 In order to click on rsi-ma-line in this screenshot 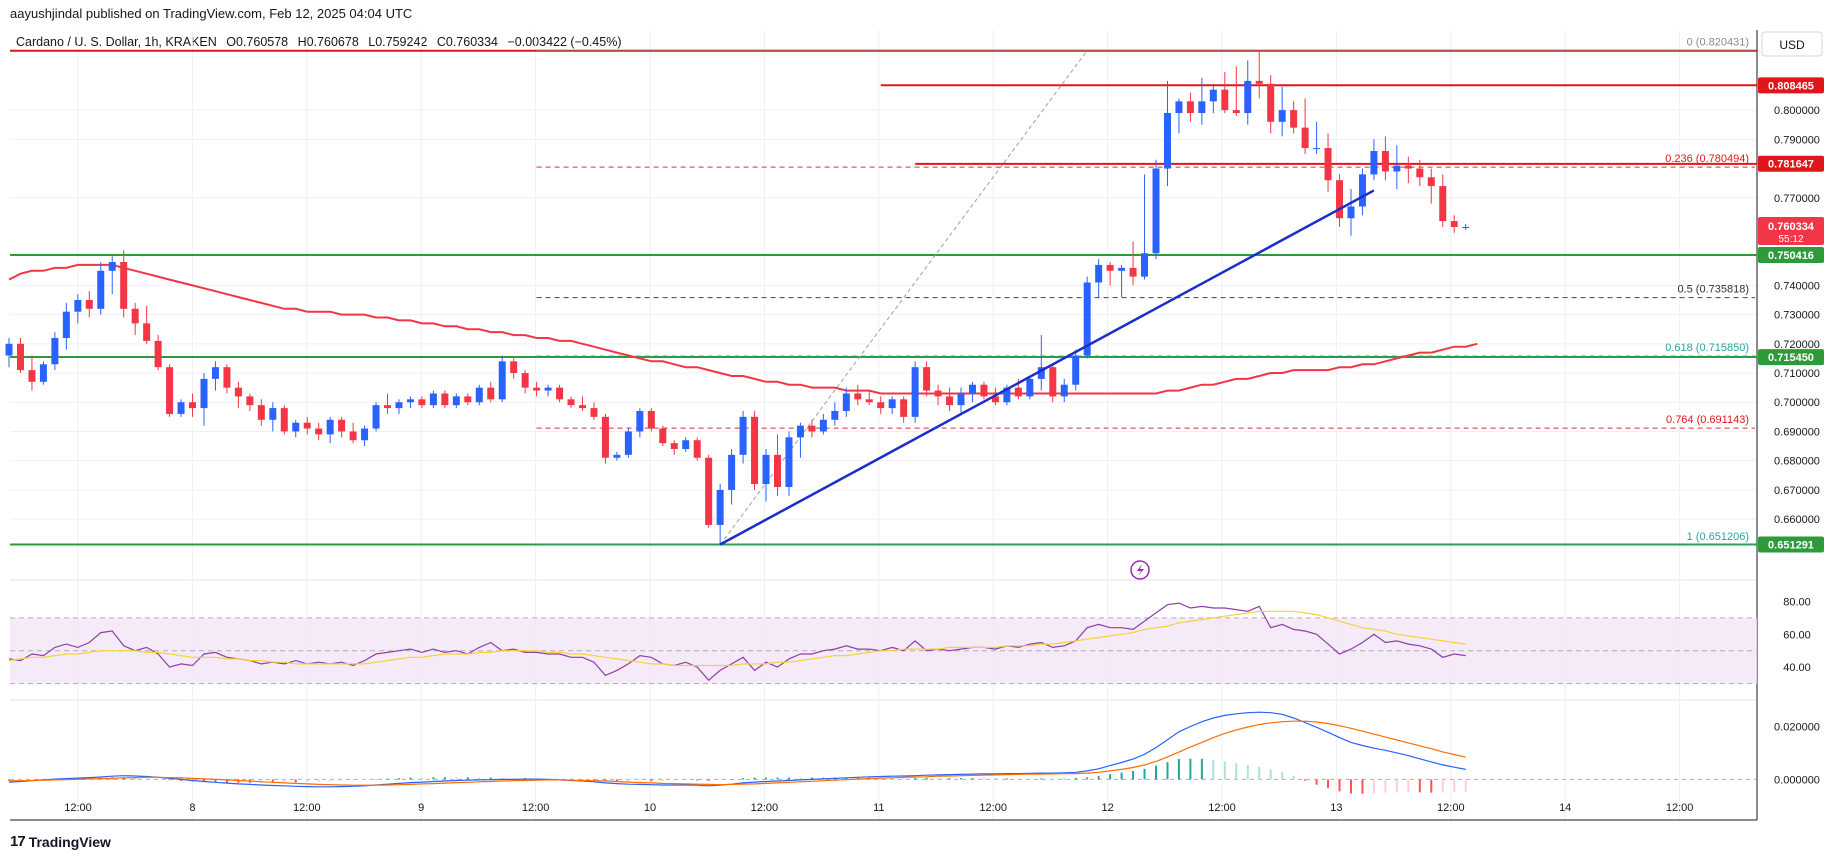, I will do `click(737, 638)`.